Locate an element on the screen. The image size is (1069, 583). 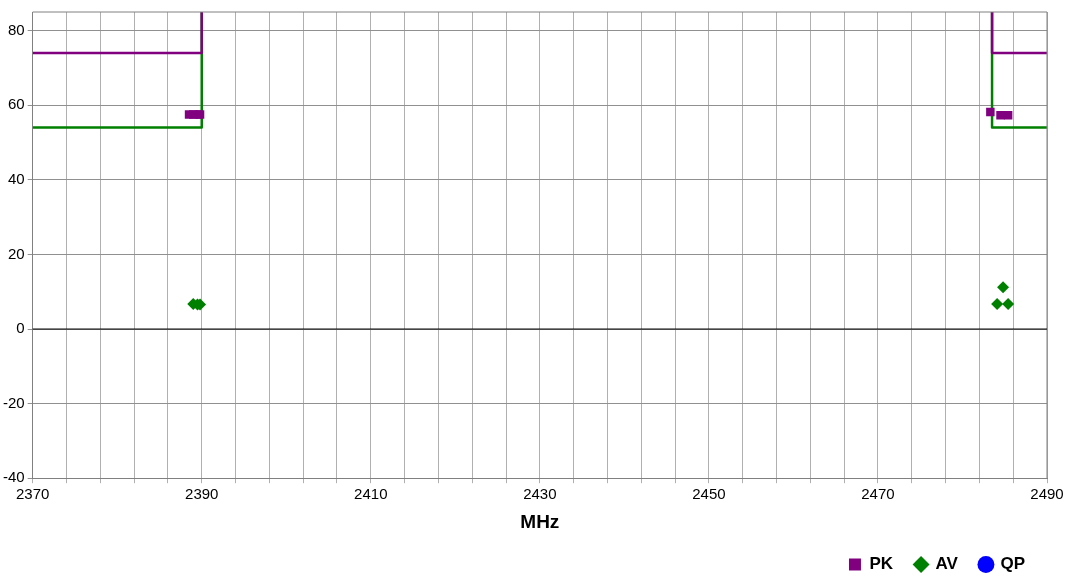
x-tick-label: 2390 is located at coordinates (202, 494).